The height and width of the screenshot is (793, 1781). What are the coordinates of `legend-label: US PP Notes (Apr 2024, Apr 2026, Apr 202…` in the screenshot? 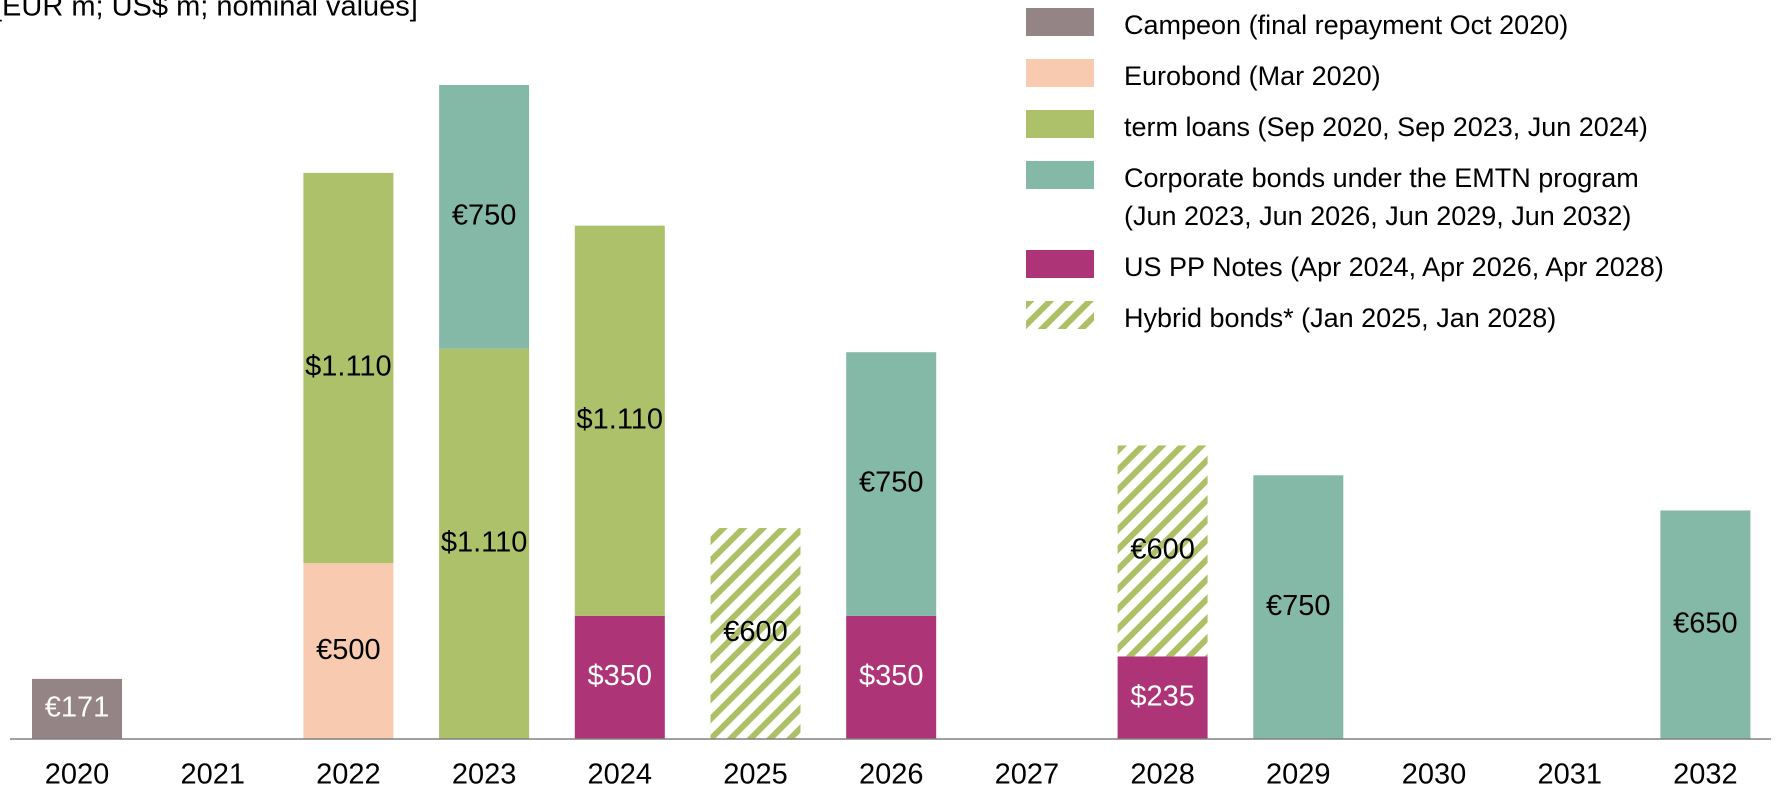 It's located at (1394, 267).